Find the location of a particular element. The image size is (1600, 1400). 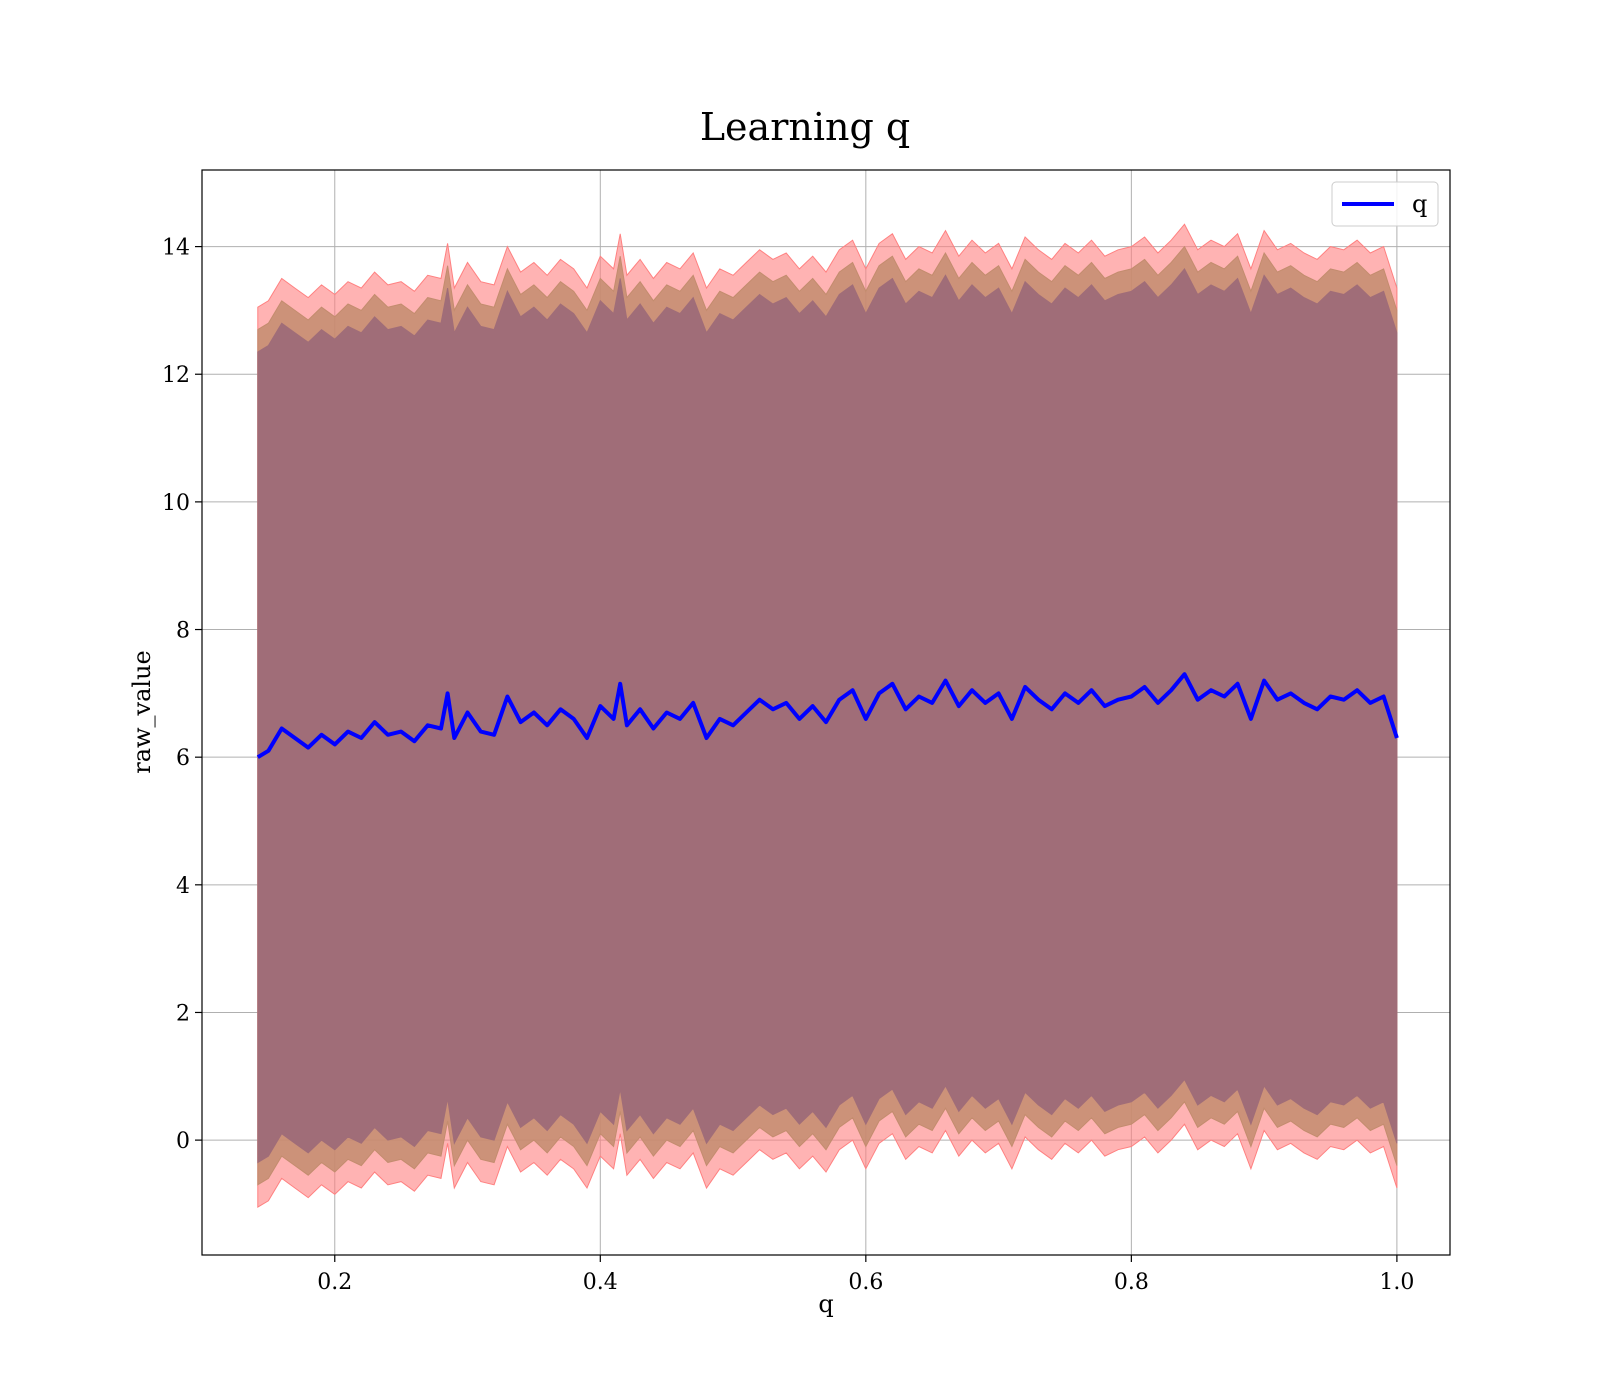

x-tick-label: 0.6 is located at coordinates (865, 1282).